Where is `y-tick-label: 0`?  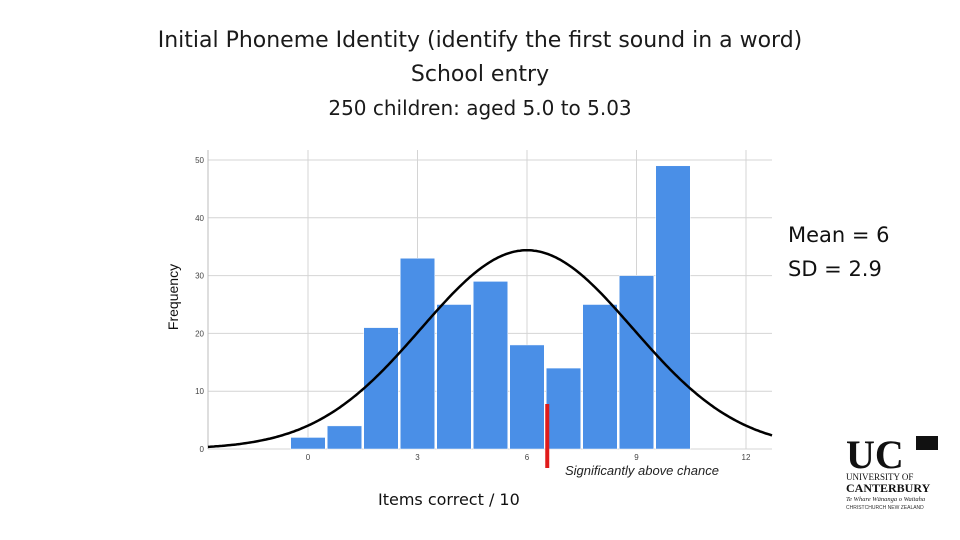
y-tick-label: 0 is located at coordinates (202, 449).